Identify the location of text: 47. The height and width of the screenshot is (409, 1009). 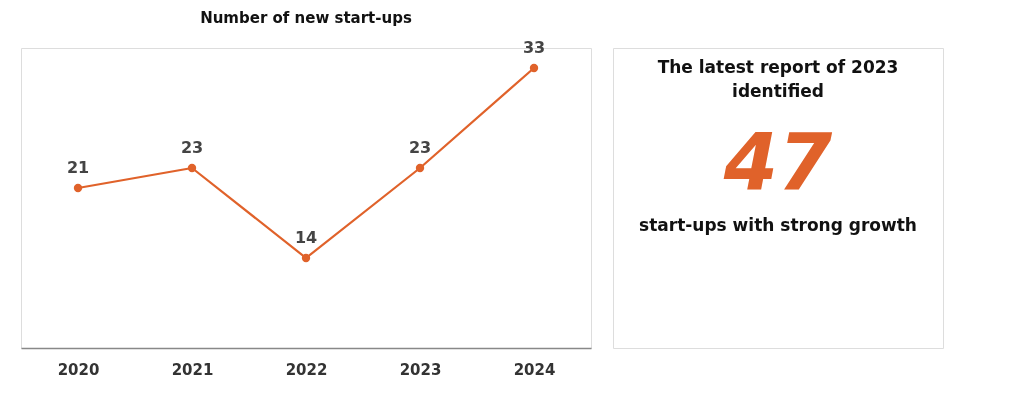
(777, 162).